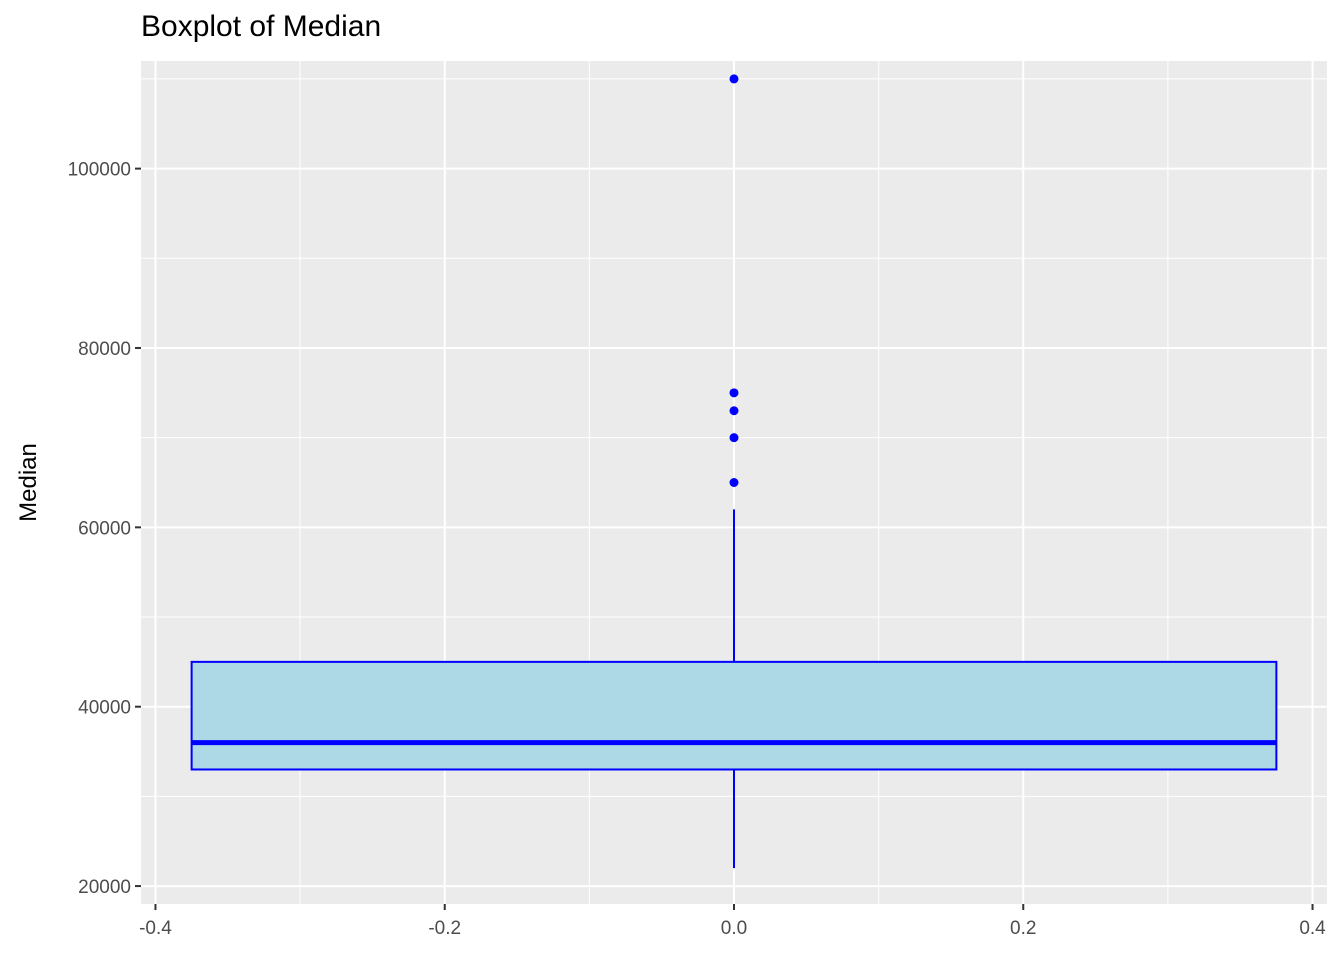  I want to click on x-tick-label: 0.2, so click(1023, 928).